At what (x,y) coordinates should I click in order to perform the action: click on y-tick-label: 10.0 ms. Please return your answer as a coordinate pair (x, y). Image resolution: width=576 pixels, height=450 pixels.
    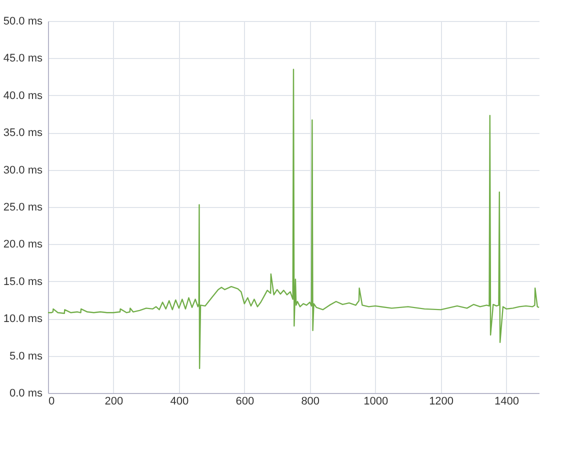
    Looking at the image, I should click on (23, 319).